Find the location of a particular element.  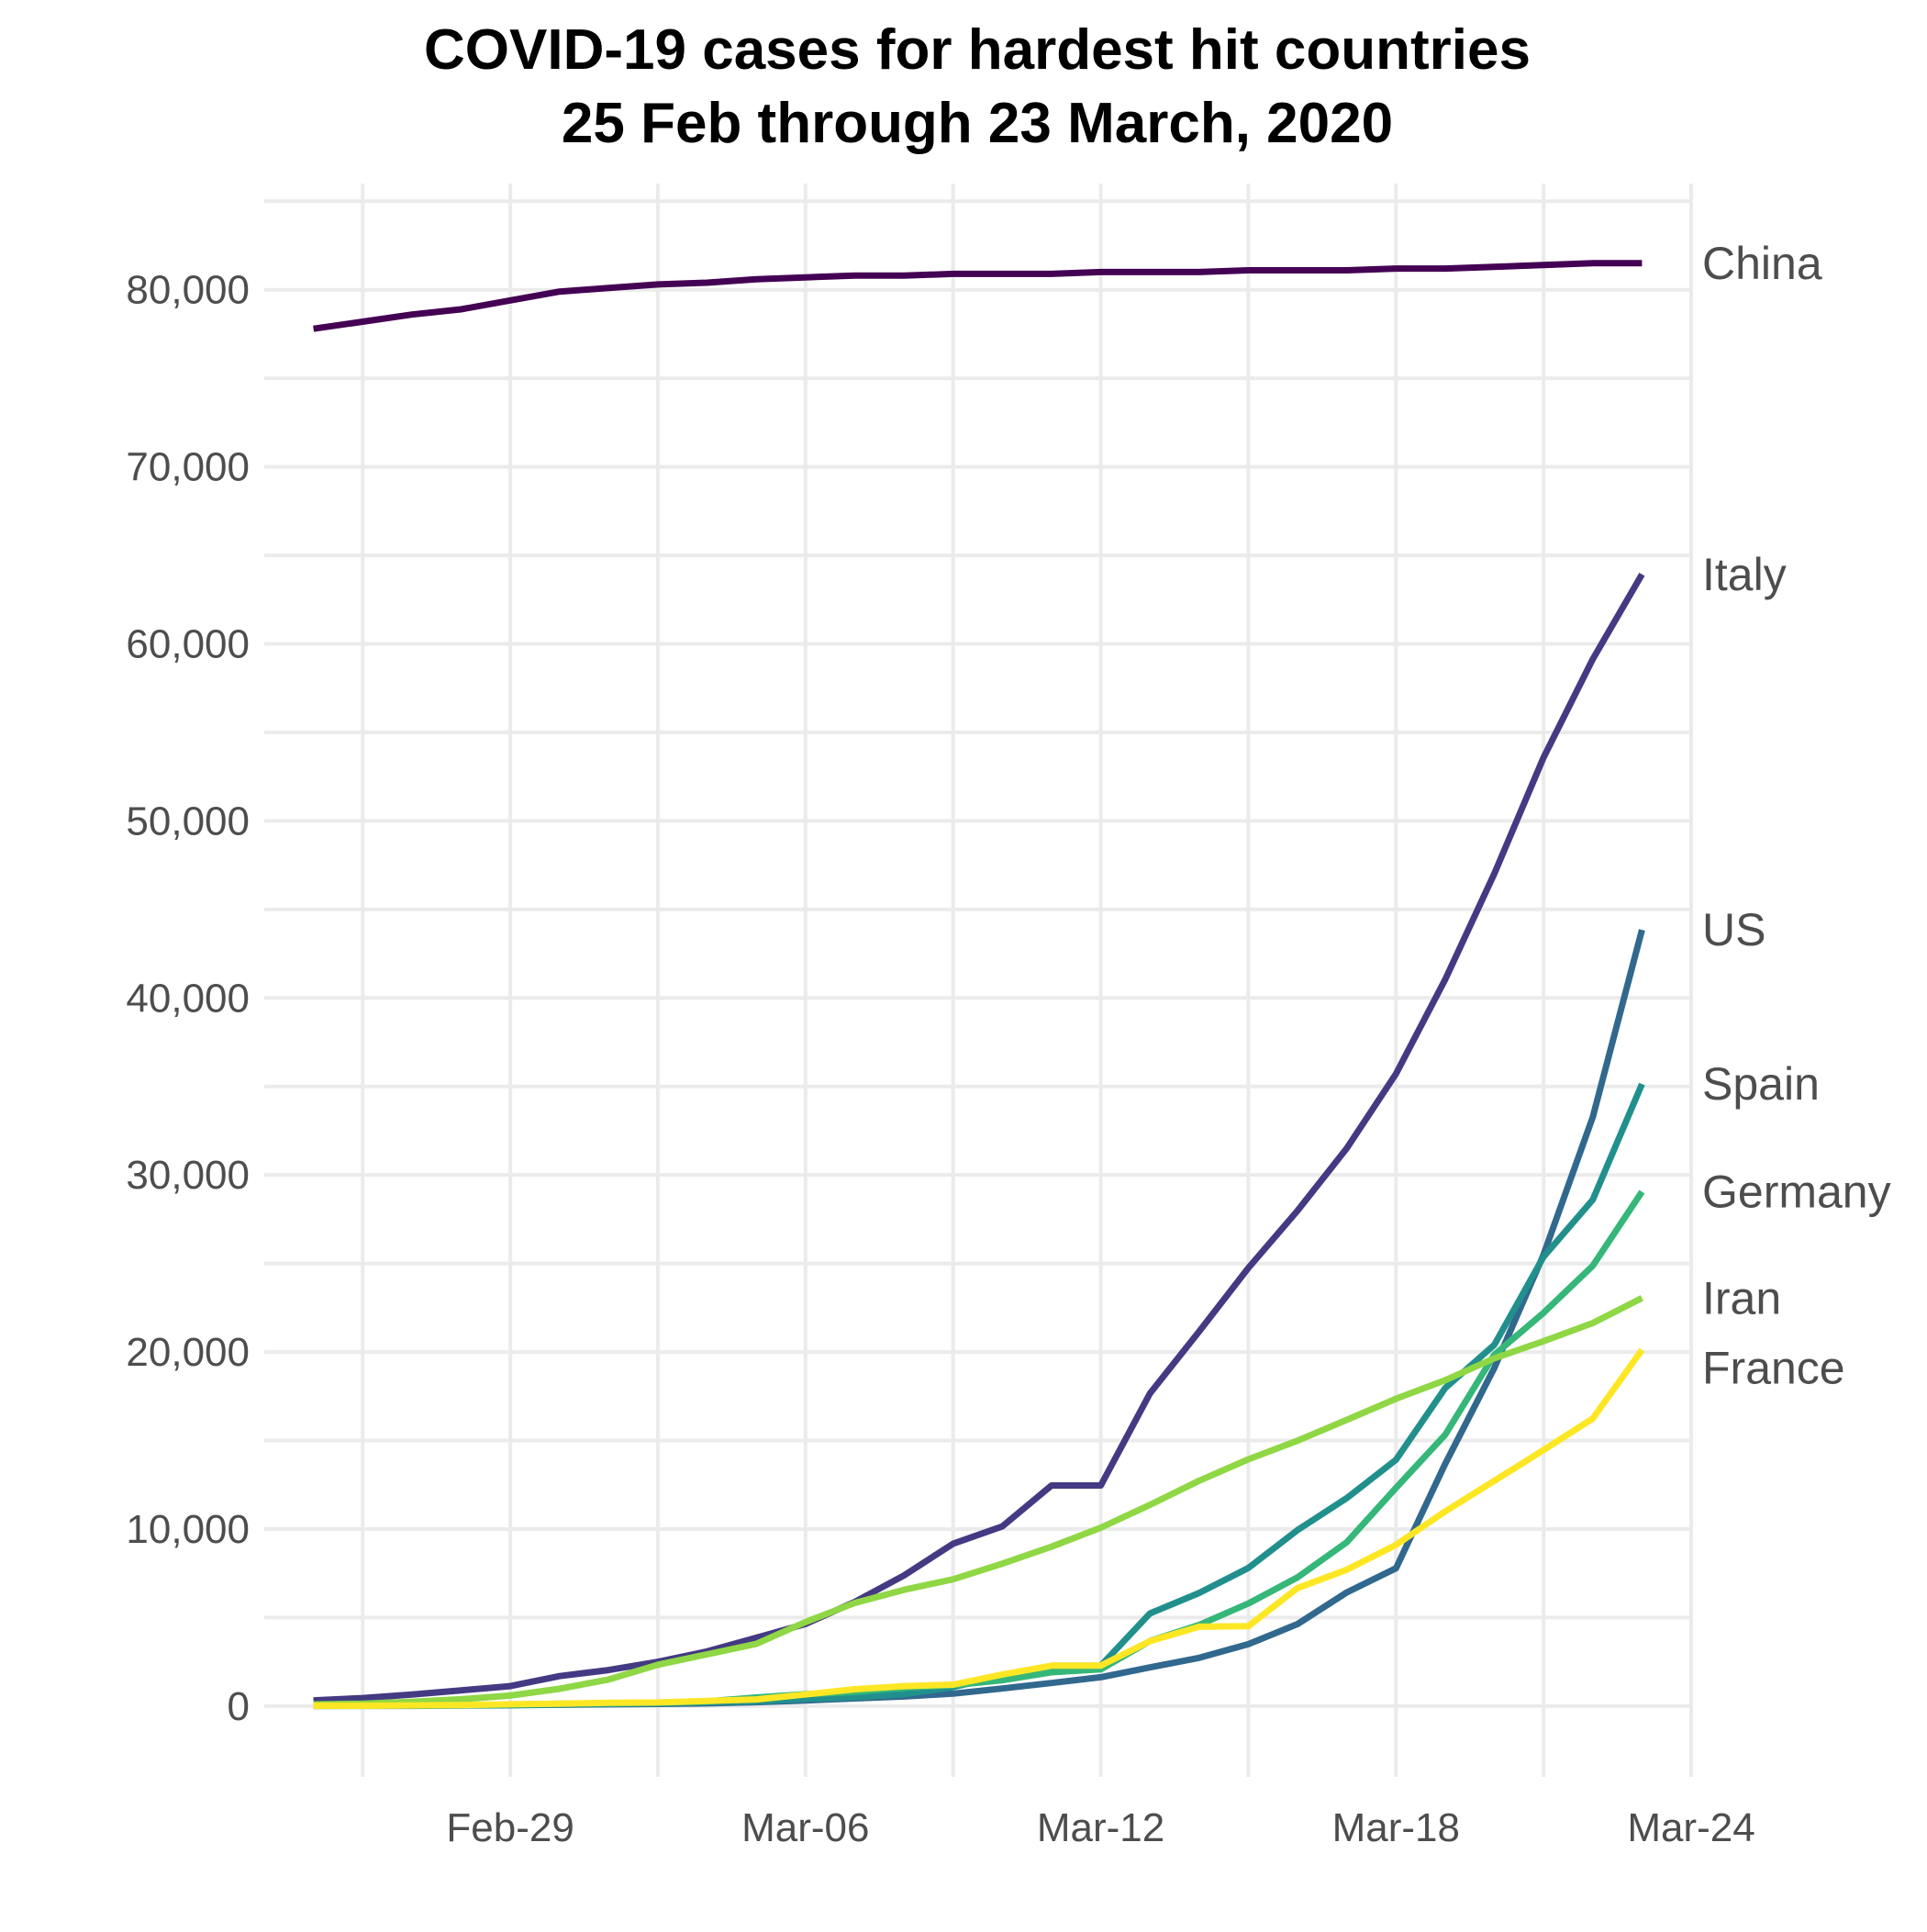

y-tick-label: 20,000 is located at coordinates (188, 1352).